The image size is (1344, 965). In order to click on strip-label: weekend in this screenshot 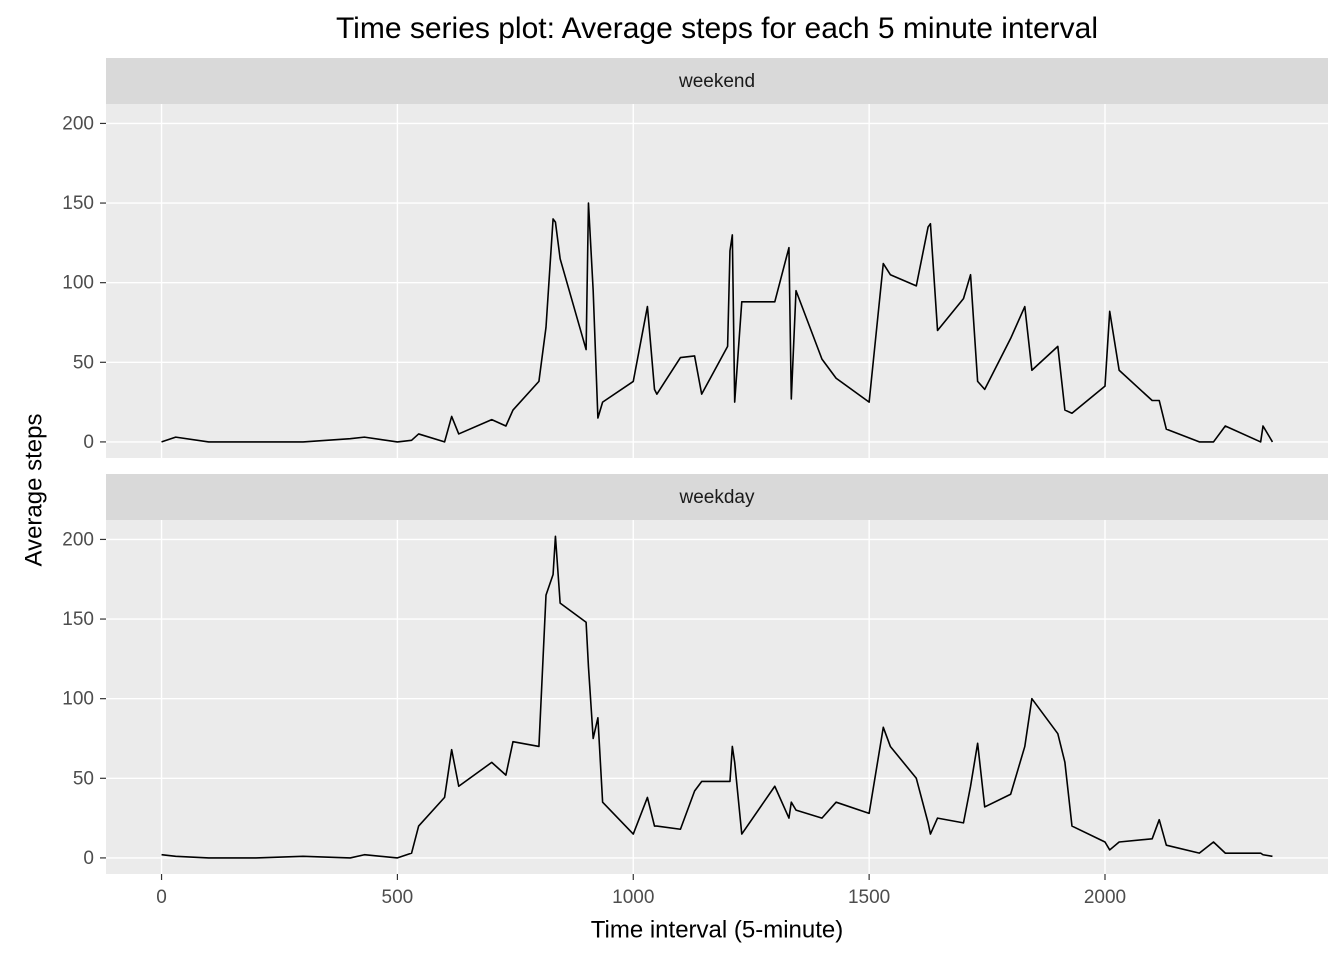, I will do `click(716, 81)`.